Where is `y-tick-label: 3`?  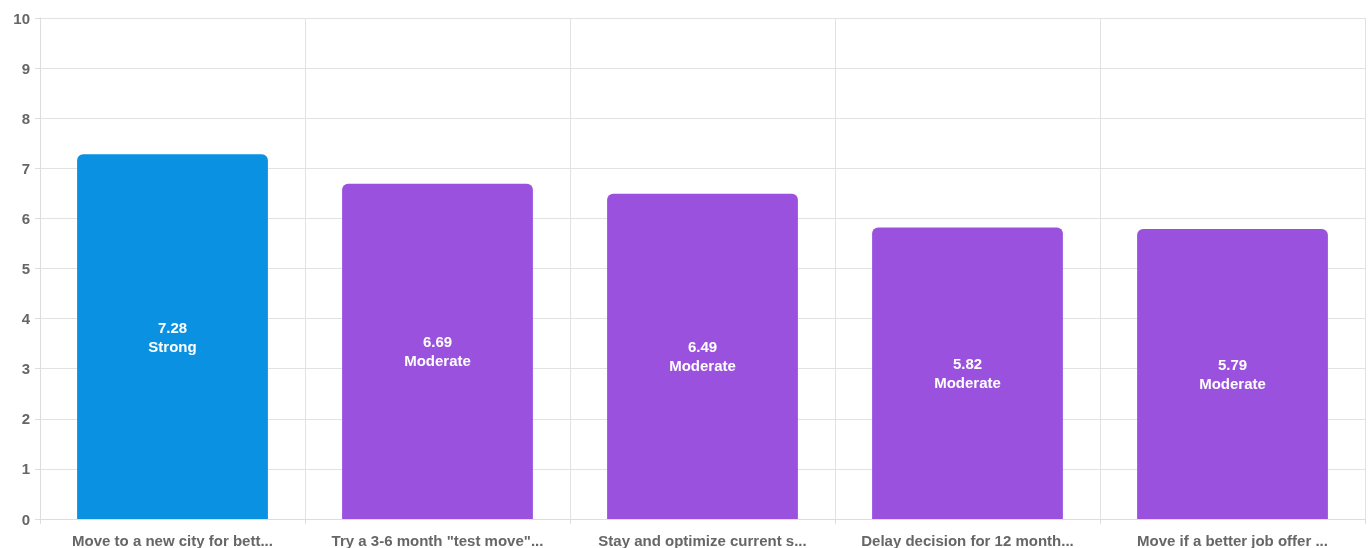 y-tick-label: 3 is located at coordinates (25, 369).